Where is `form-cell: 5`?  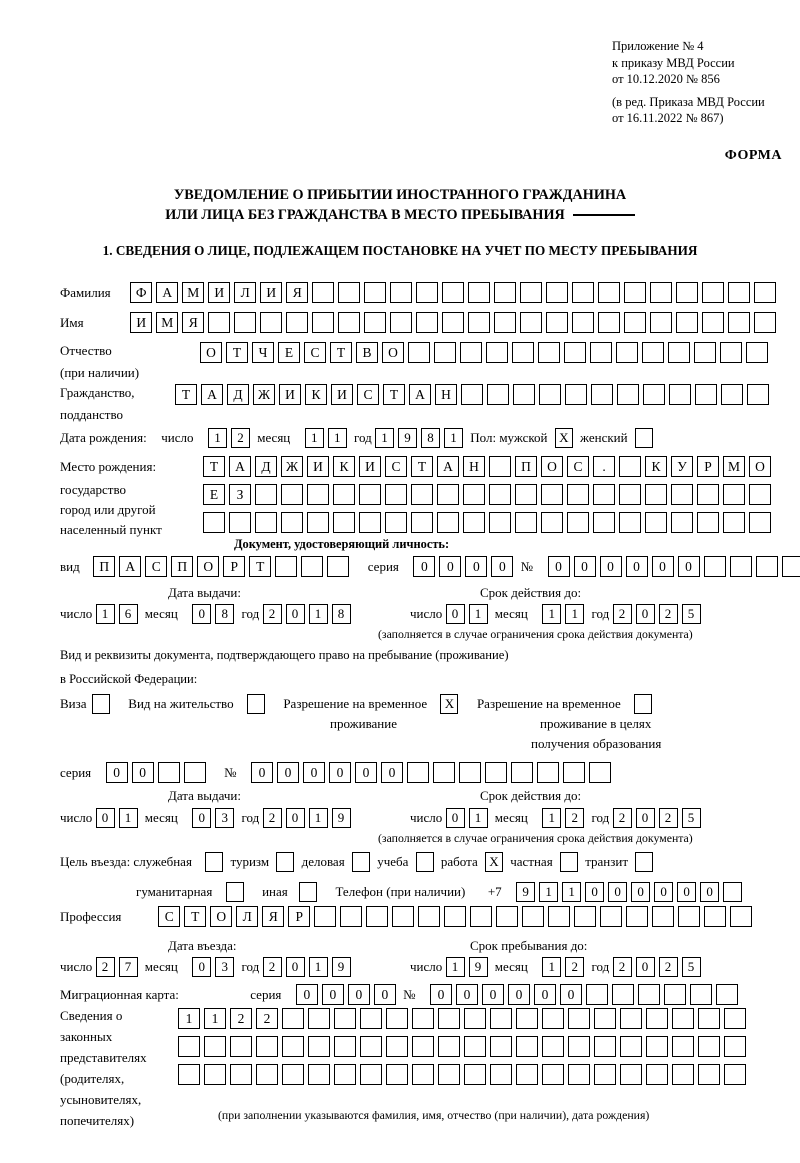 form-cell: 5 is located at coordinates (691, 818).